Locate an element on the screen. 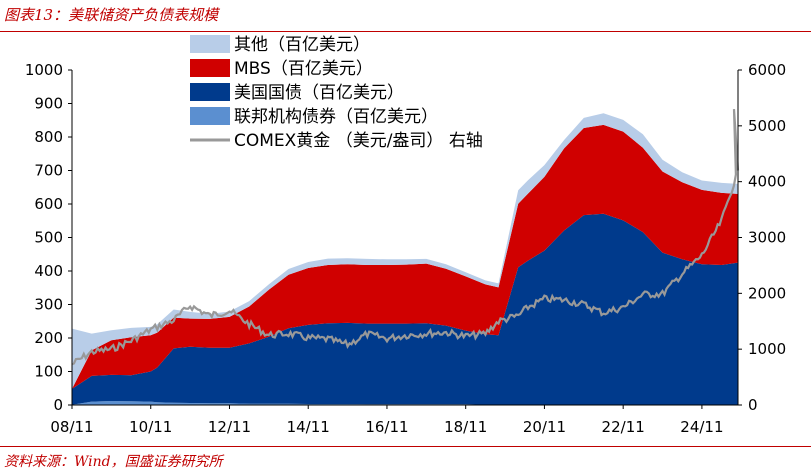 The height and width of the screenshot is (476, 811). right-tick-label: 1000 is located at coordinates (767, 349).